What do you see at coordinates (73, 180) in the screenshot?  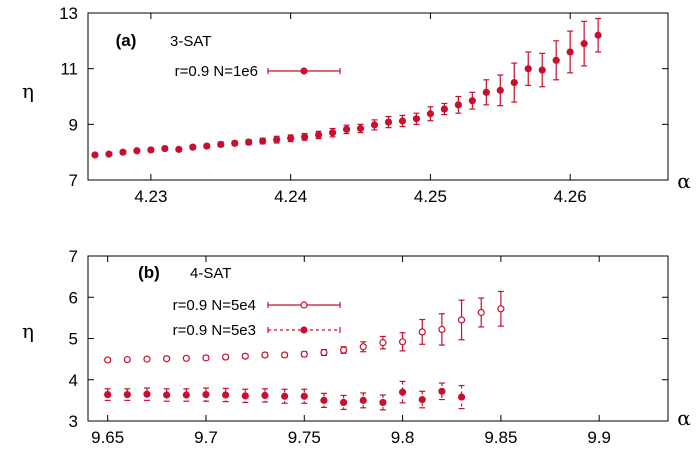 I see `y-tick-label: 7` at bounding box center [73, 180].